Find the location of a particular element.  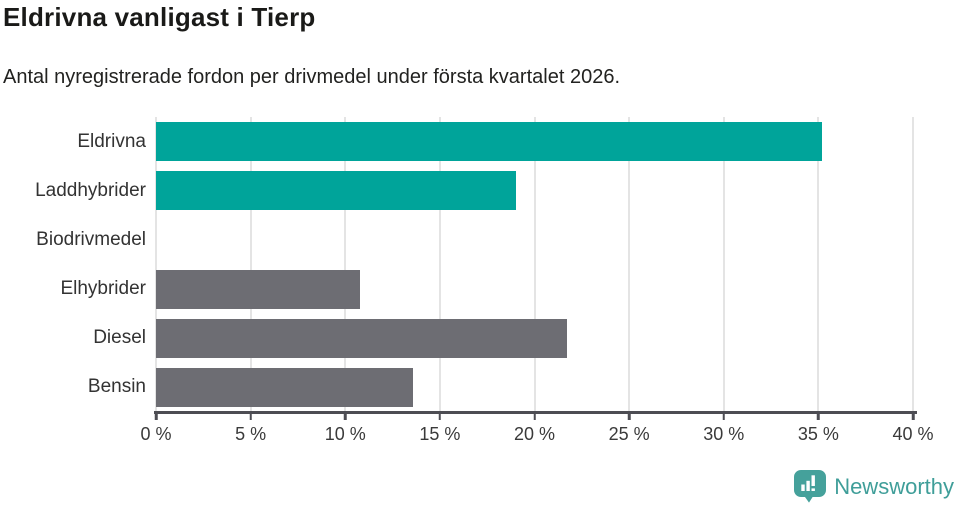

x-axis-tick-label-5: 5 % is located at coordinates (251, 434).